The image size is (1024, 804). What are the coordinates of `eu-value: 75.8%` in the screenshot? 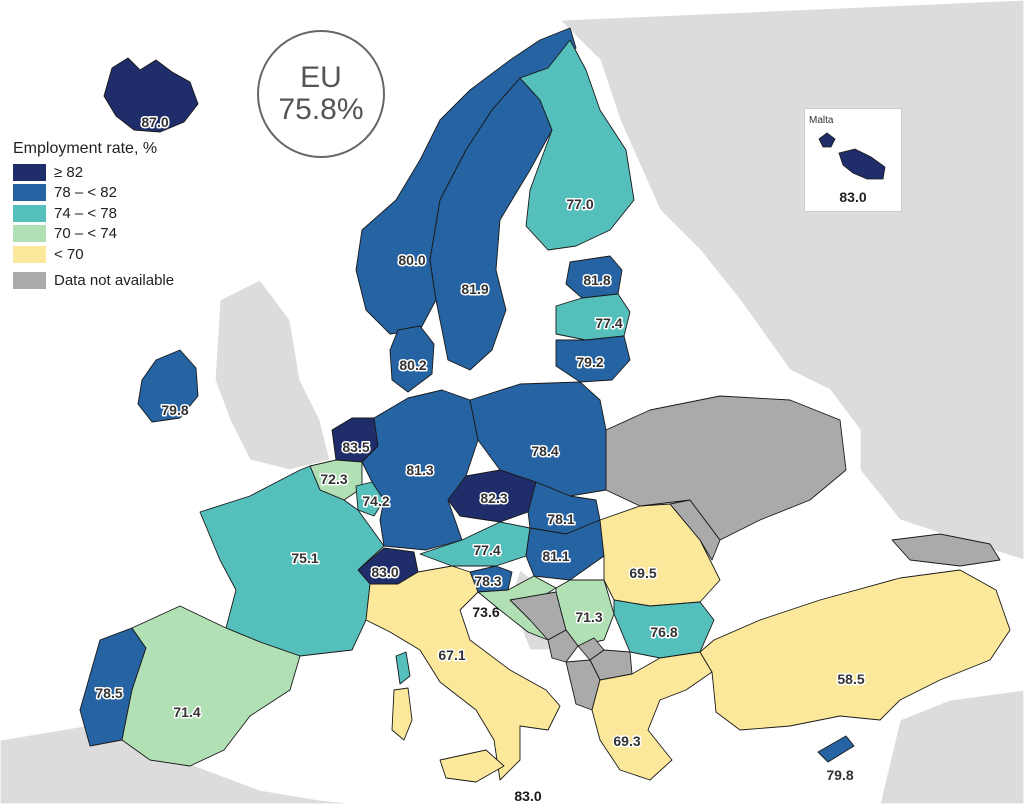 It's located at (321, 109).